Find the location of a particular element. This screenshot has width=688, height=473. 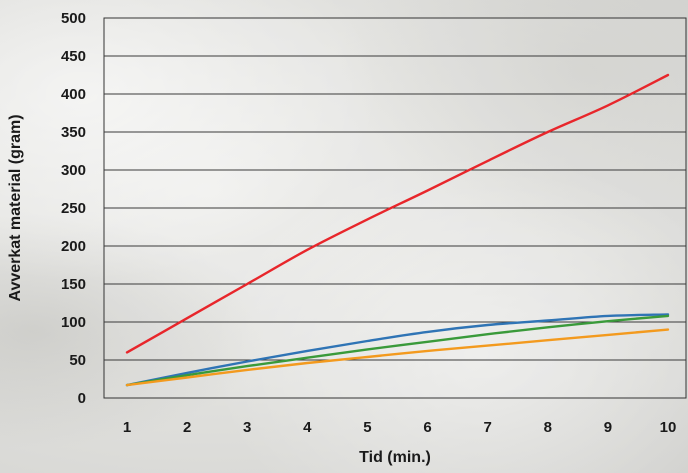

y-tick-labels: 0 50 100 150 200 250 300 350 400 450 500 is located at coordinates (73, 208).